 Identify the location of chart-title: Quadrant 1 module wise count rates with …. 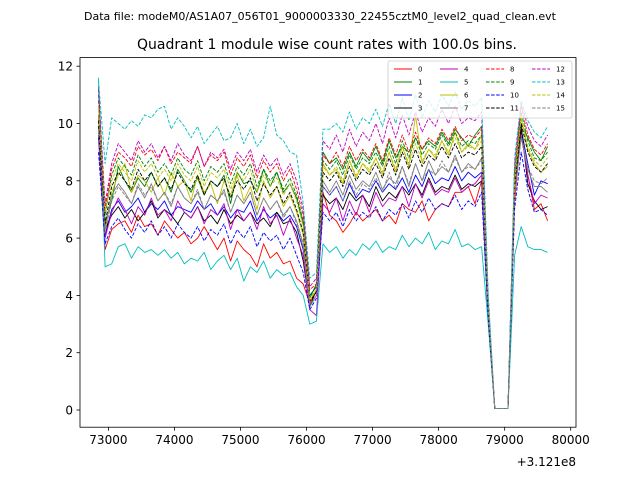
(327, 45).